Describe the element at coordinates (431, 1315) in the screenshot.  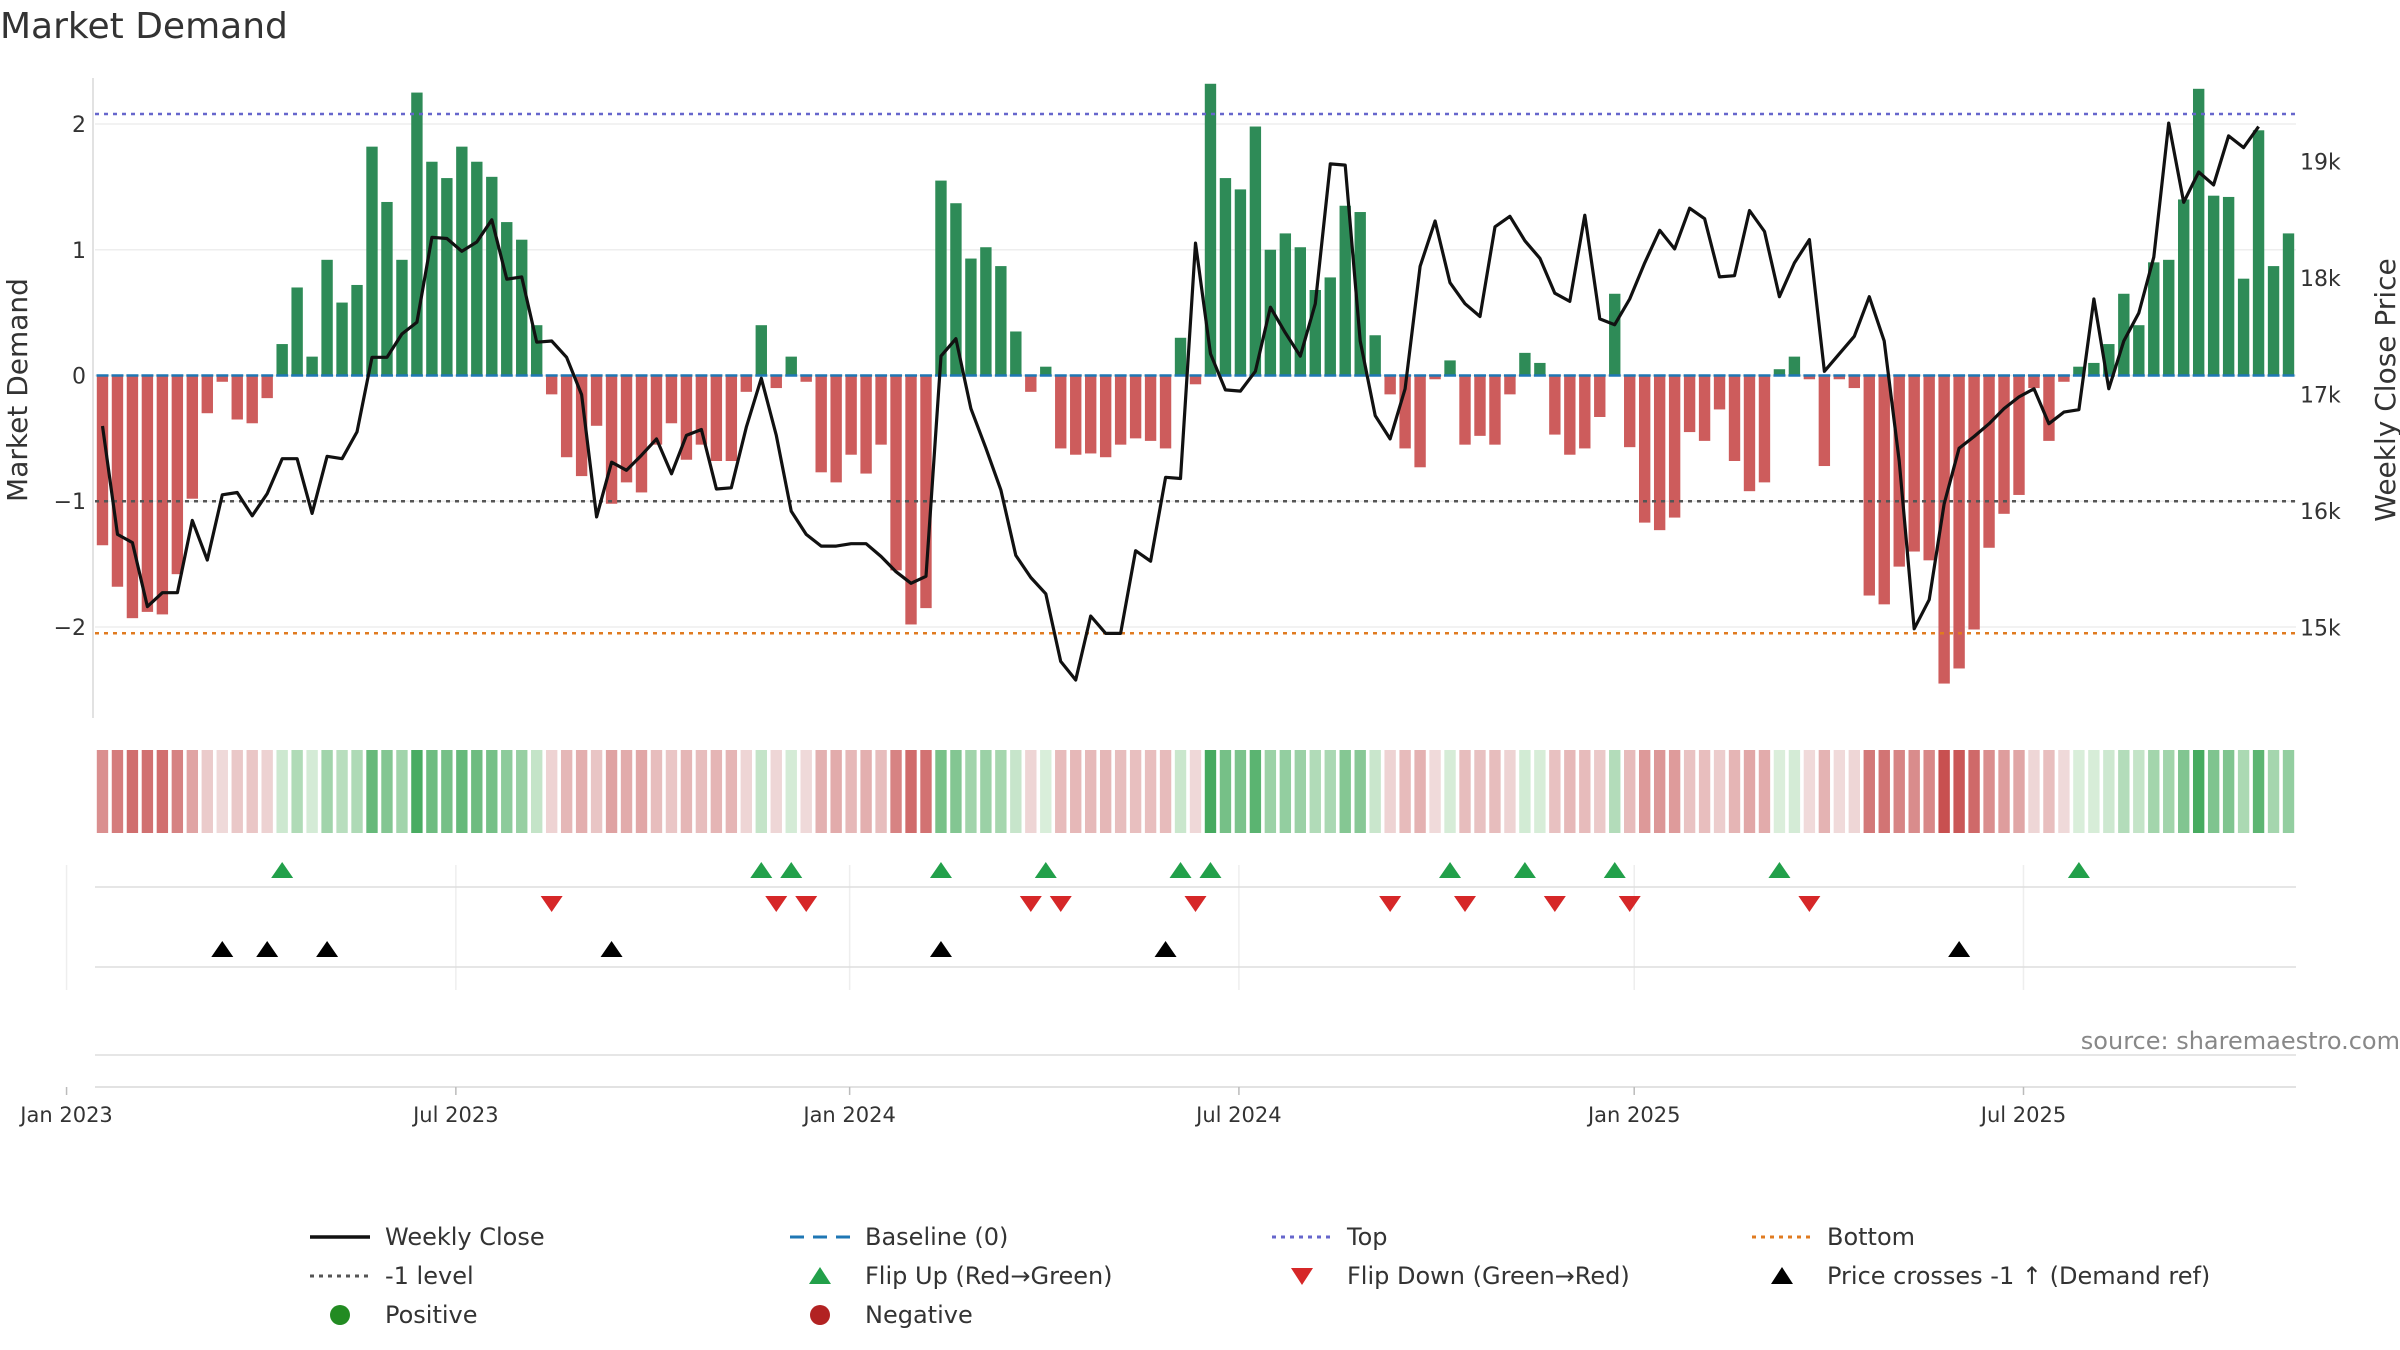
I see `legend-label: Positive` at that location.